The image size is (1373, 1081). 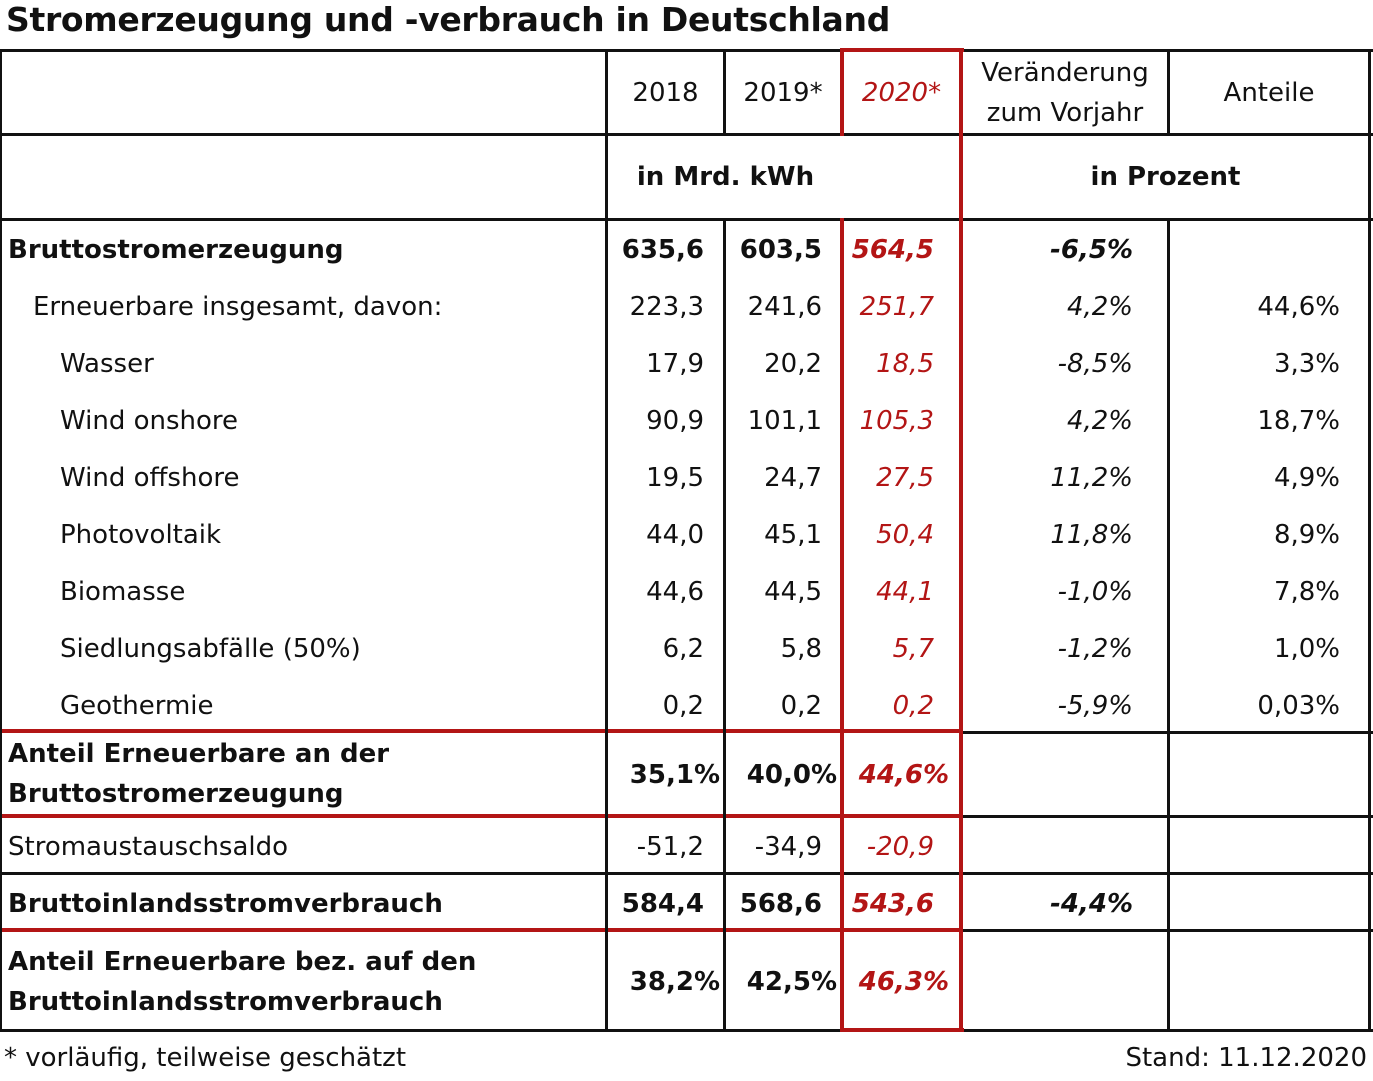 I want to click on col-divider-label, so click(x=606, y=540).